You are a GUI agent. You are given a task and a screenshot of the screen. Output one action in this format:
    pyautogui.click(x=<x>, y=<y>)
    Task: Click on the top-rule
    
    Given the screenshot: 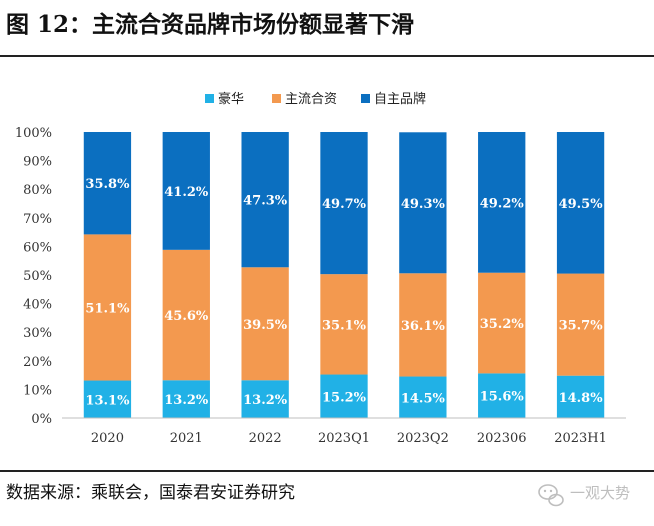 What is the action you would take?
    pyautogui.click(x=327, y=56)
    